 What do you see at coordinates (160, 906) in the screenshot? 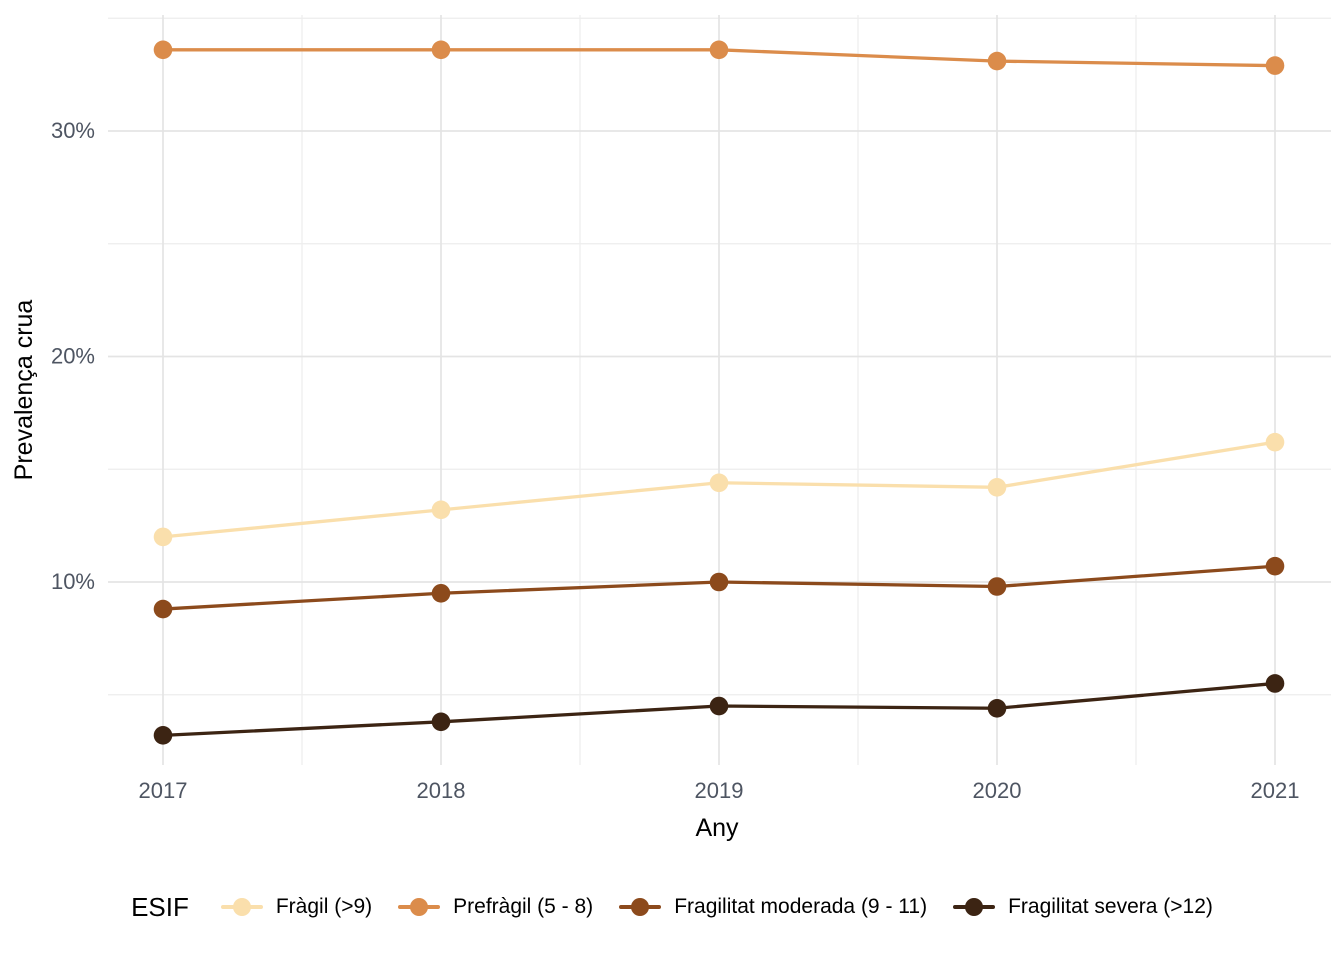
I see `legend-title: ESIF` at bounding box center [160, 906].